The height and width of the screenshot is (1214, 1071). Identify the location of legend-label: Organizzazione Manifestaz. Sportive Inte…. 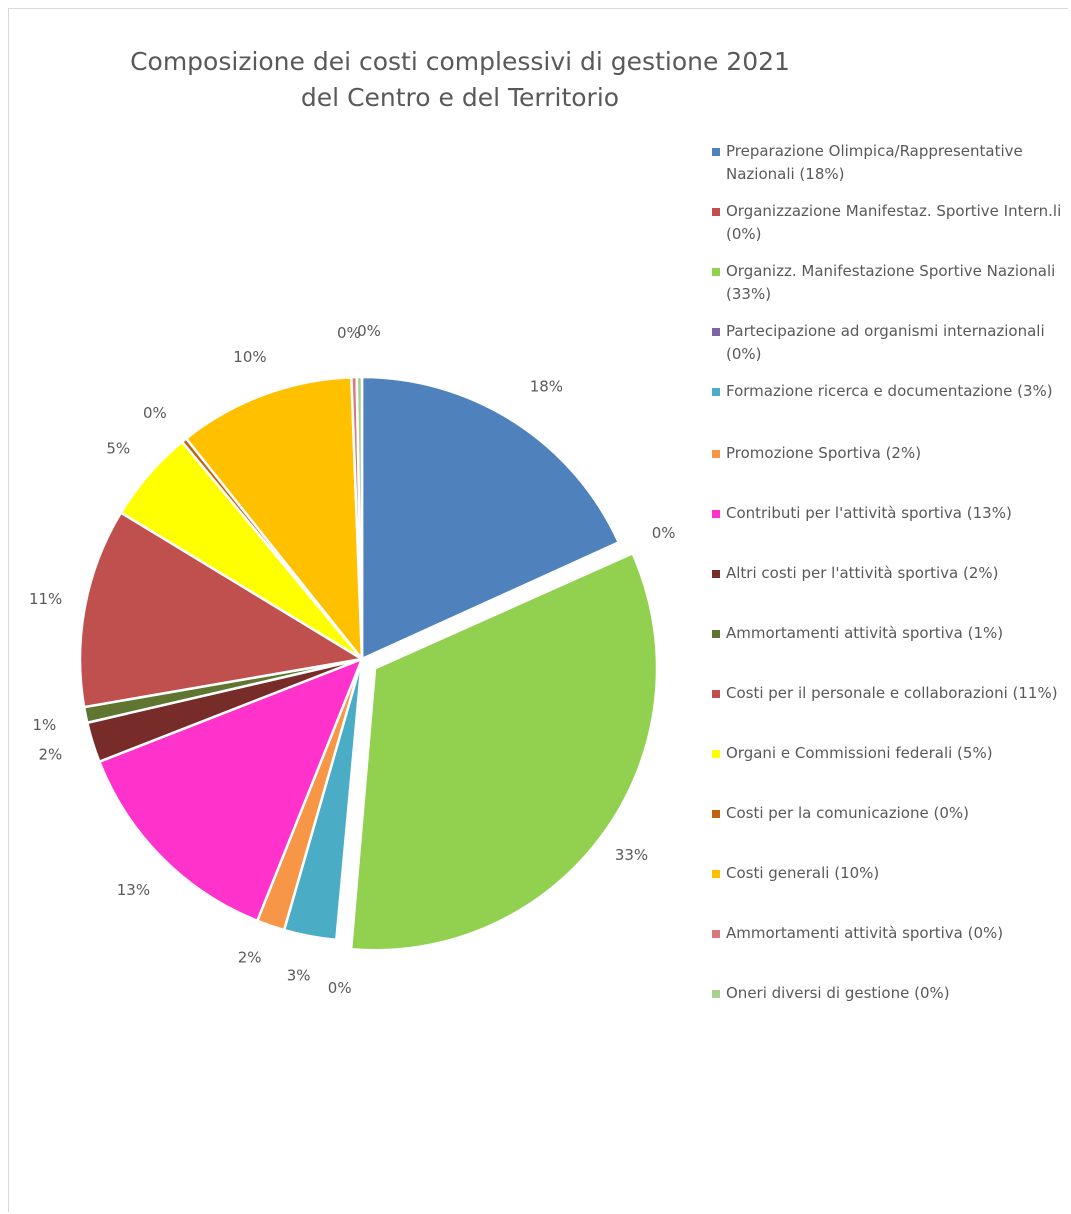
(894, 222).